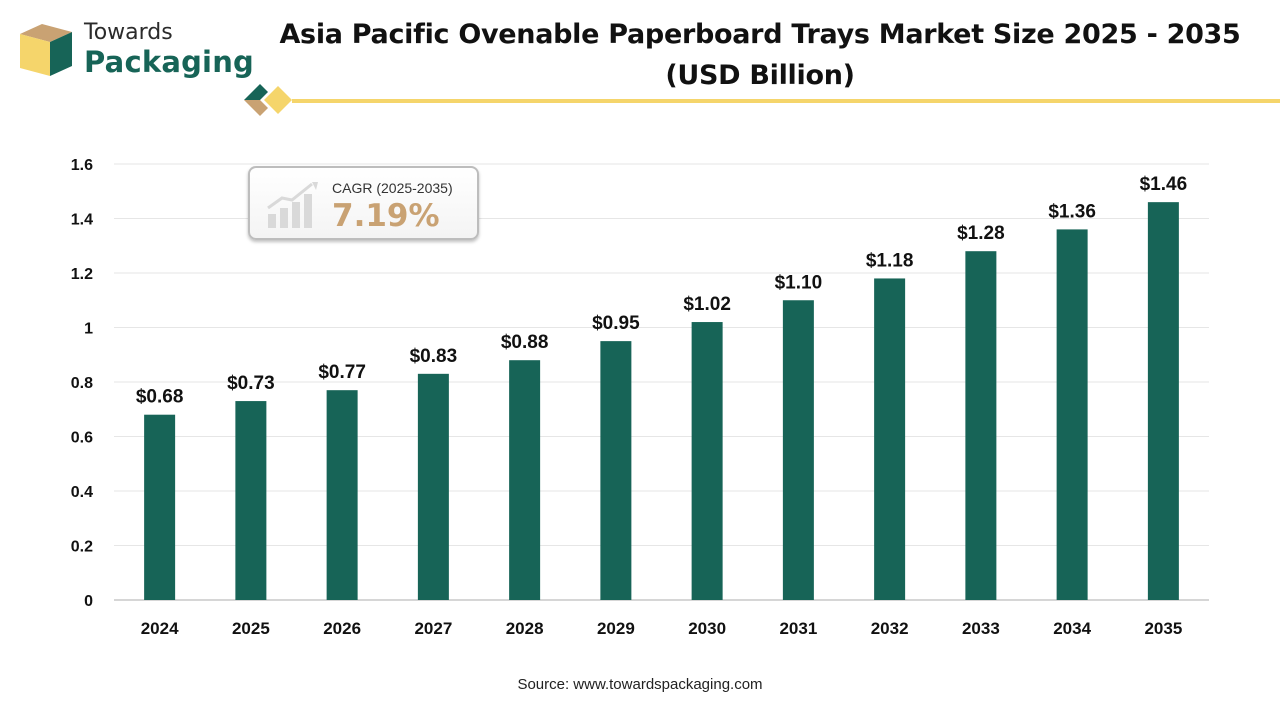  Describe the element at coordinates (342, 628) in the screenshot. I see `x-tick-label: 2026` at that location.